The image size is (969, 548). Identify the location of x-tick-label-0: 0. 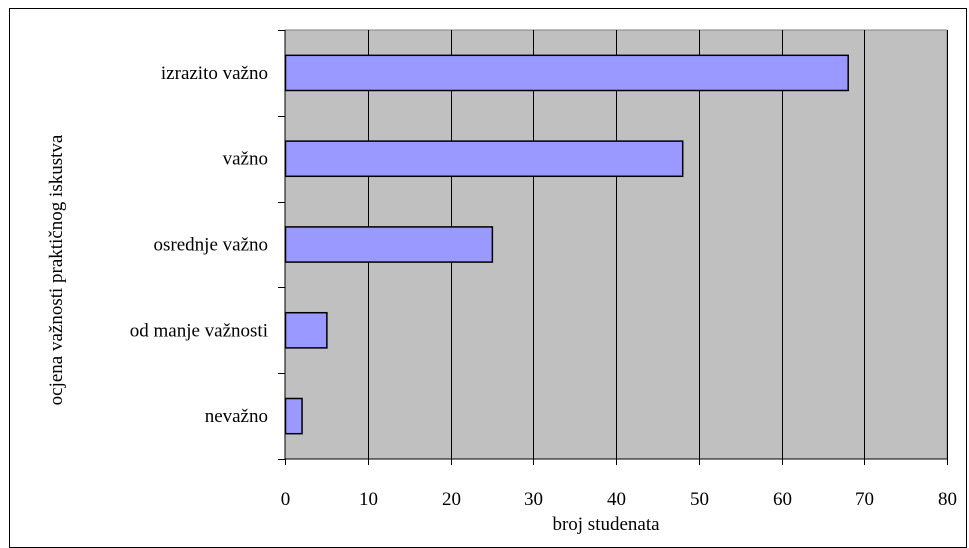
(286, 499).